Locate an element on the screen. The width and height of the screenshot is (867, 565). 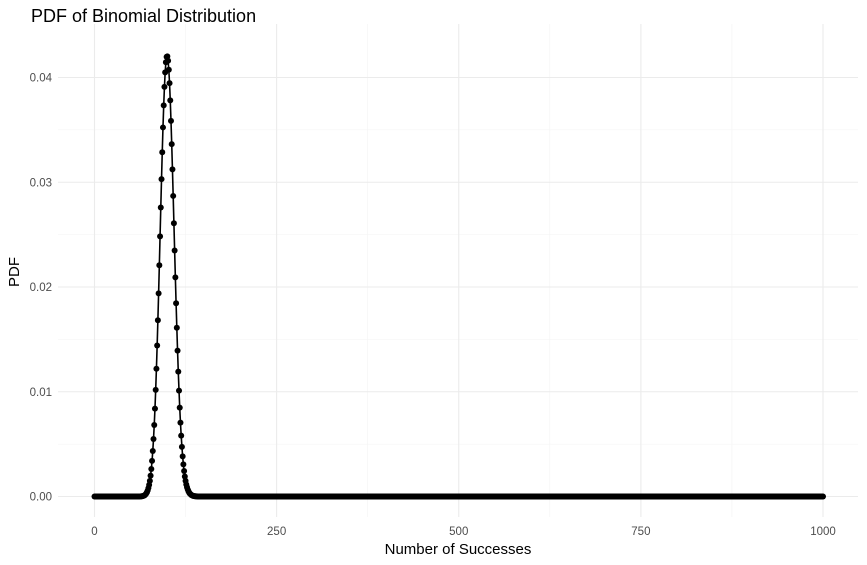
y-tick-label: 0.00 is located at coordinates (41, 498).